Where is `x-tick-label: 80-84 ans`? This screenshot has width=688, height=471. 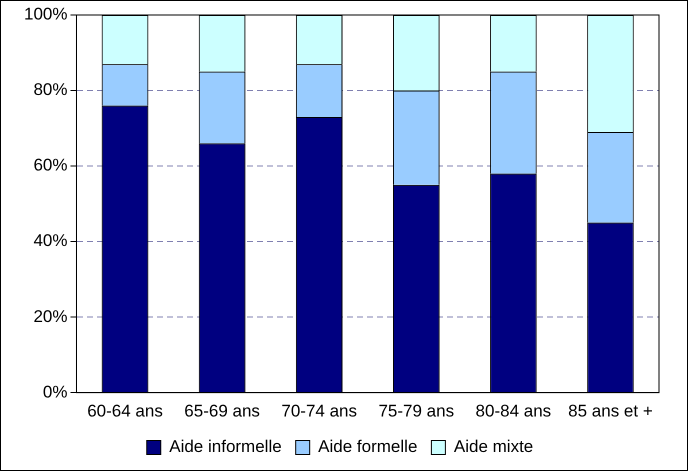 x-tick-label: 80-84 ans is located at coordinates (514, 410).